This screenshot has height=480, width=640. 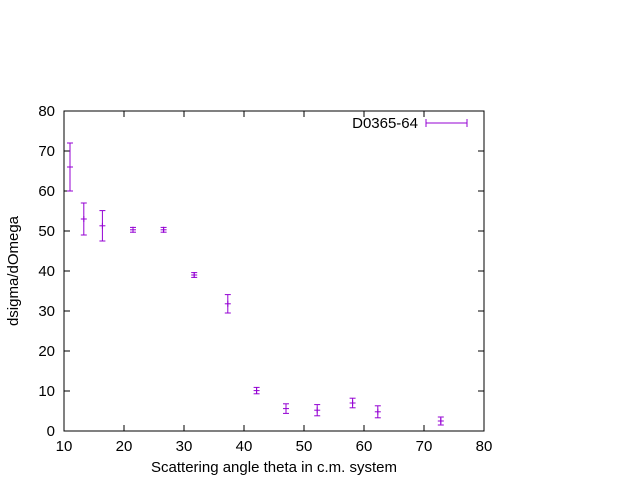 What do you see at coordinates (46, 231) in the screenshot?
I see `y-tick-label: 50` at bounding box center [46, 231].